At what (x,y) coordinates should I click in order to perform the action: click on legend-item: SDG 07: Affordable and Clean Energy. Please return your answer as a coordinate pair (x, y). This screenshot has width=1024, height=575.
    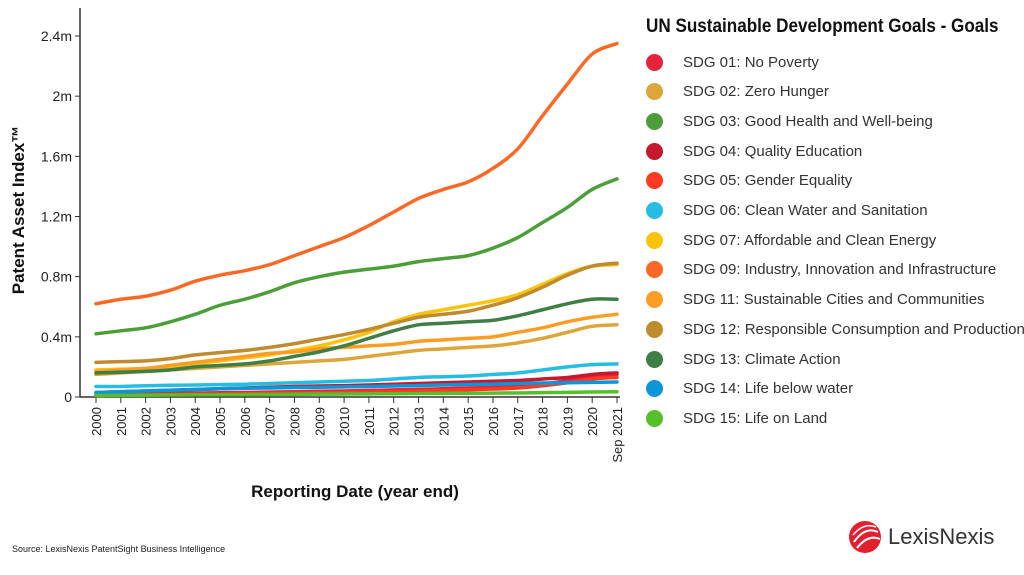
    Looking at the image, I should click on (791, 240).